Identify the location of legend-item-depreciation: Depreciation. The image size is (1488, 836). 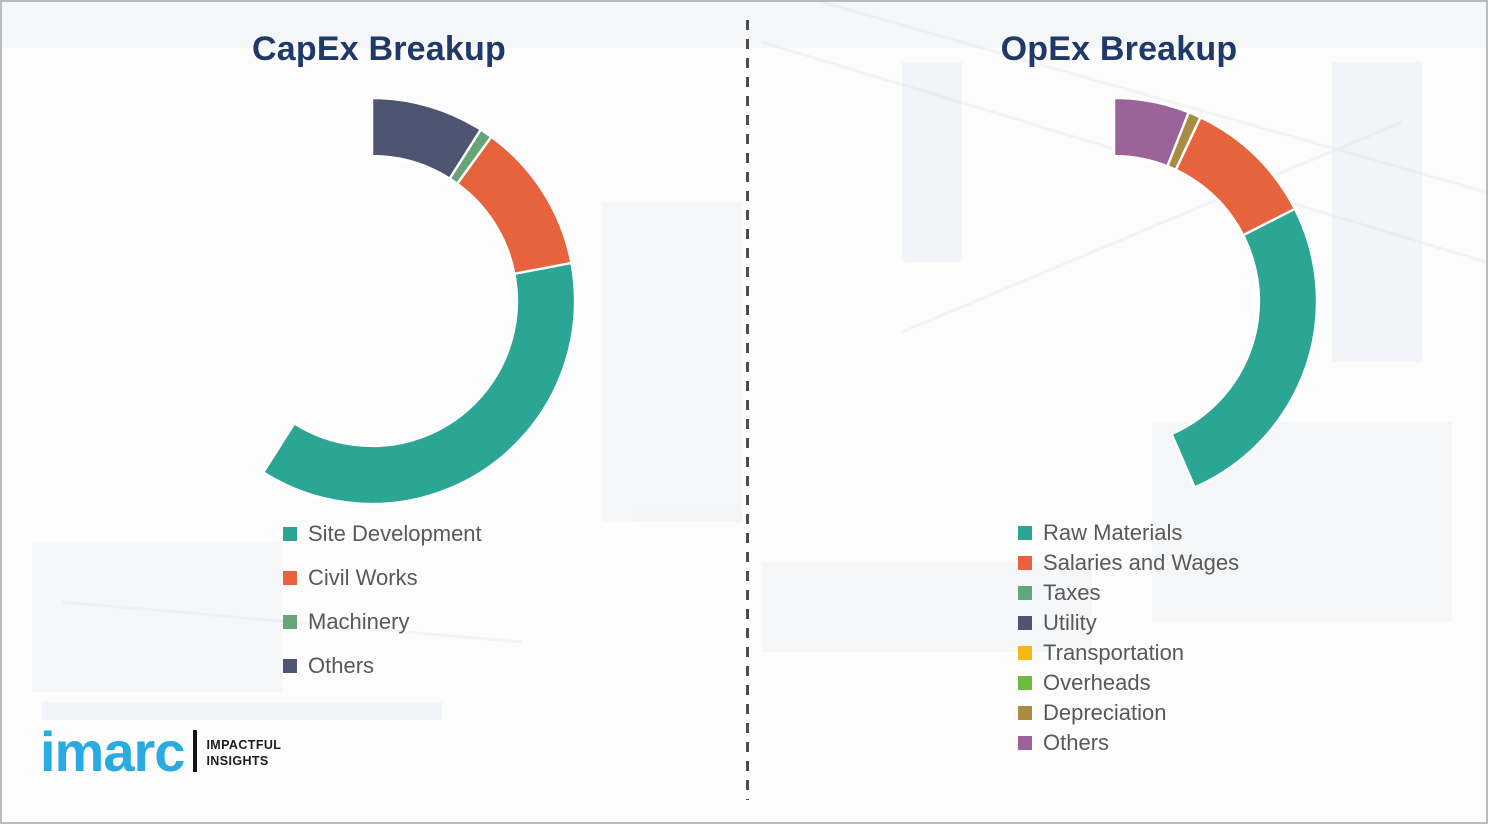
(1128, 713).